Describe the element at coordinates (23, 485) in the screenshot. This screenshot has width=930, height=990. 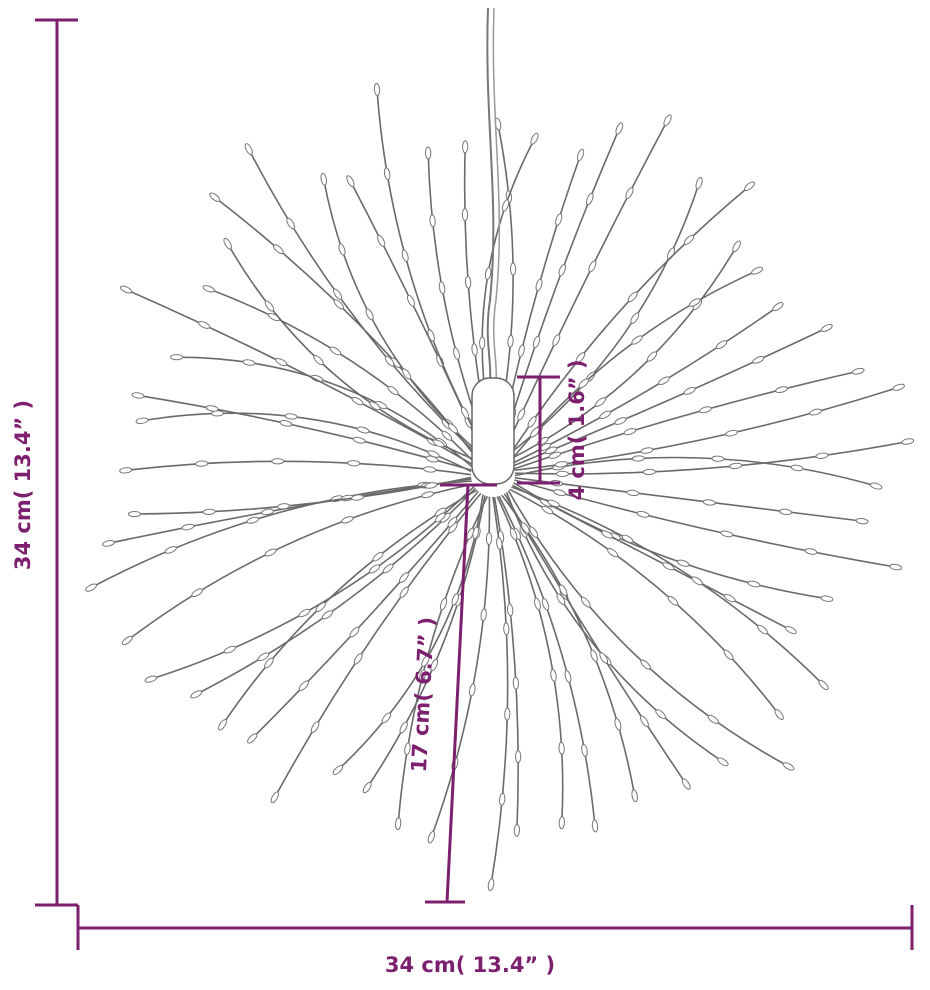
I see `height-label: 34 cm( 13.4” )` at that location.